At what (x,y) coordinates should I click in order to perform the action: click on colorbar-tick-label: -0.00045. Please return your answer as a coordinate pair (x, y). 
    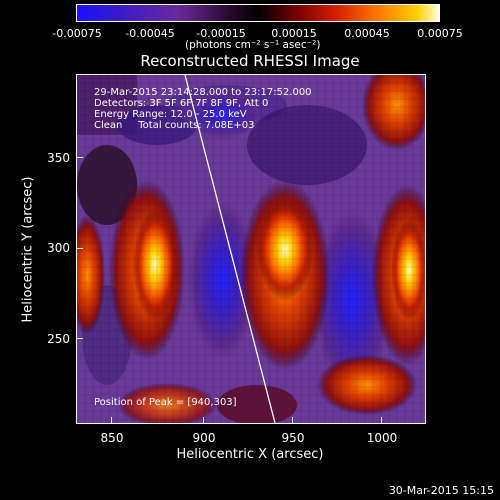
    Looking at the image, I should click on (150, 33).